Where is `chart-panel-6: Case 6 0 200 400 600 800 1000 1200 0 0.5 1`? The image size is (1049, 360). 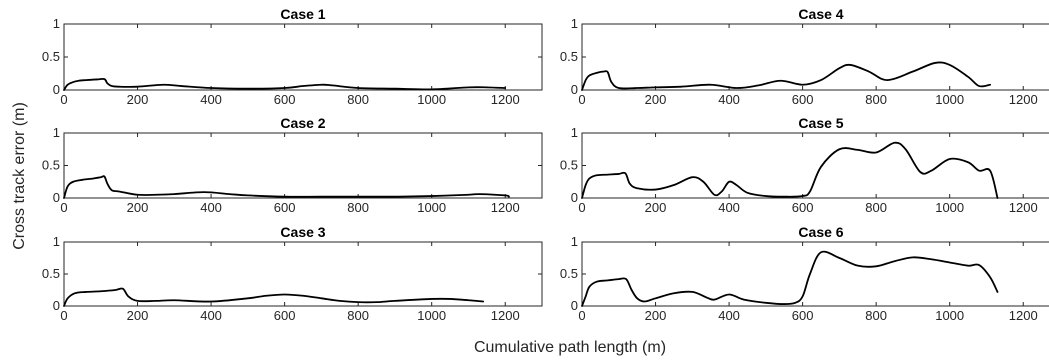 chart-panel-6: Case 6 0 200 400 600 800 1000 1200 0 0.5 1 is located at coordinates (804, 273).